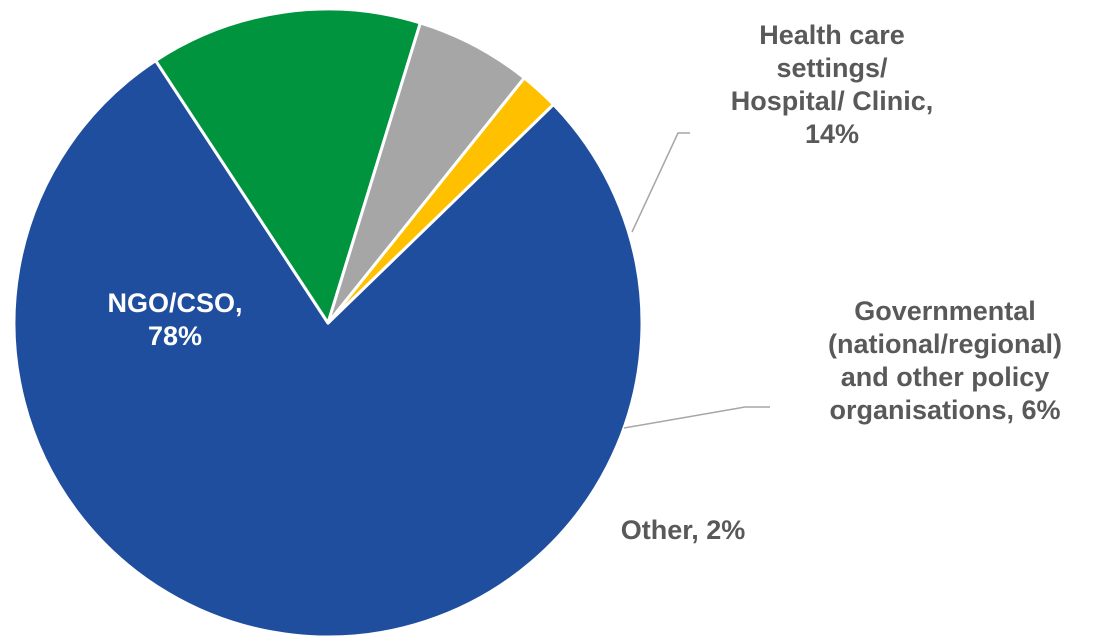 The width and height of the screenshot is (1115, 641). Describe the element at coordinates (832, 134) in the screenshot. I see `slice-label-line: 14%` at that location.